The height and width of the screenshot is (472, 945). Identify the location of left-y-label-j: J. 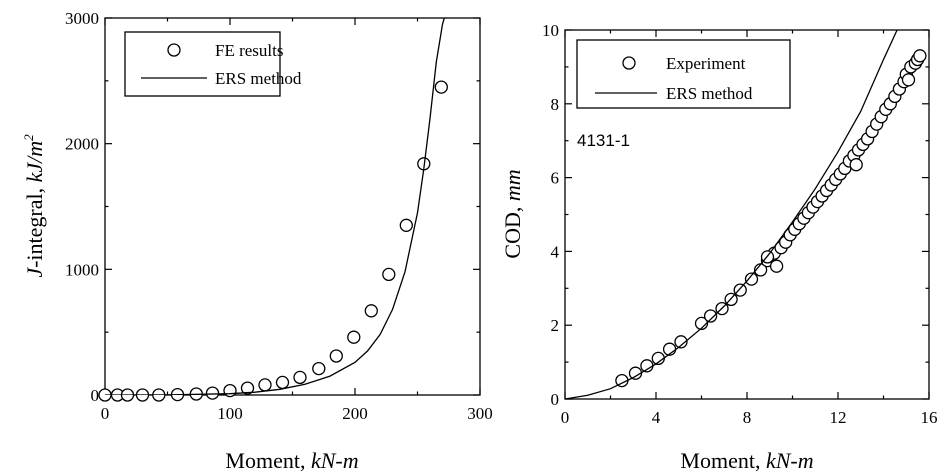
(34, 272).